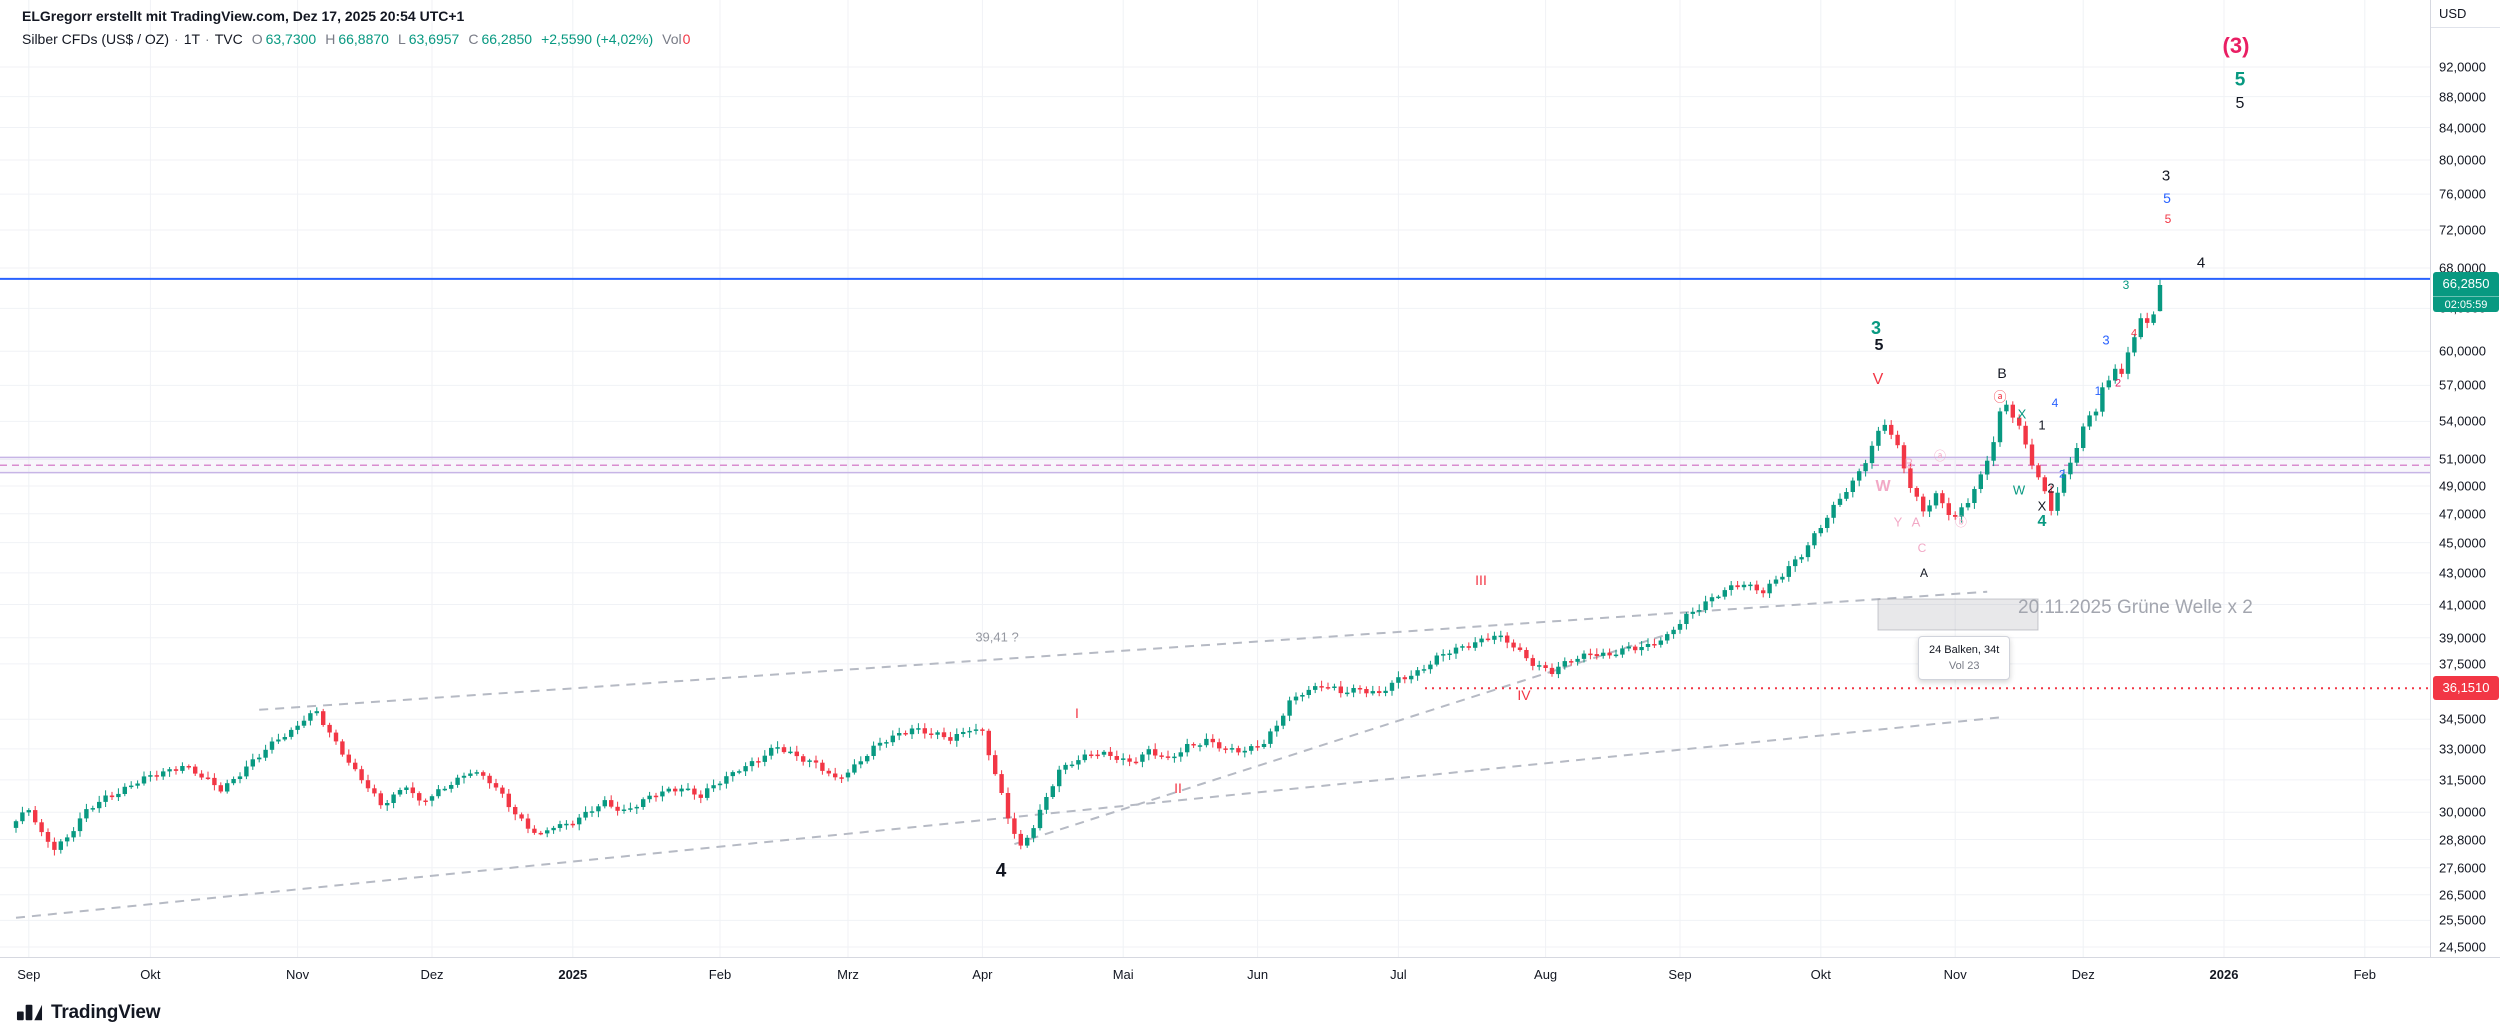  What do you see at coordinates (2224, 974) in the screenshot?
I see `time-tick: 2026` at bounding box center [2224, 974].